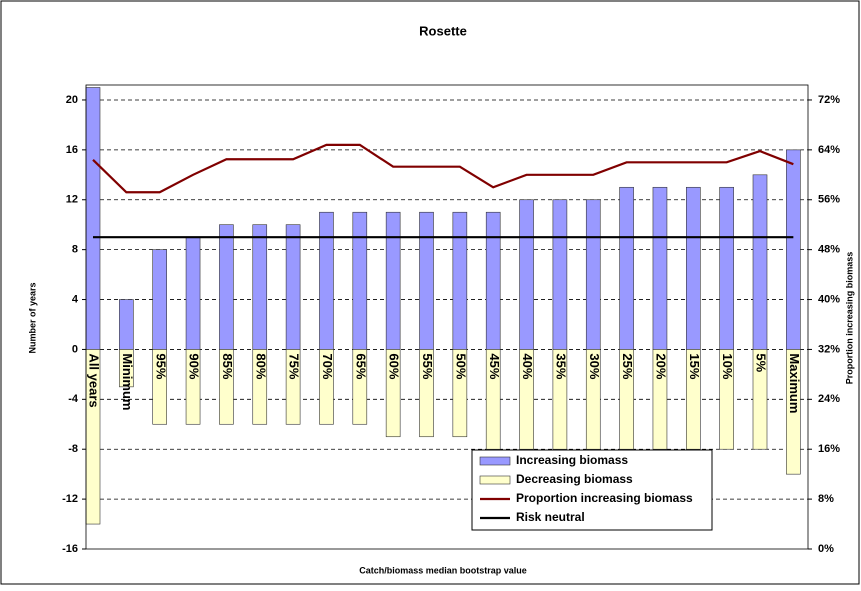 Image resolution: width=861 pixels, height=591 pixels. Describe the element at coordinates (829, 100) in the screenshot. I see `y2-tick-label: 72%` at that location.